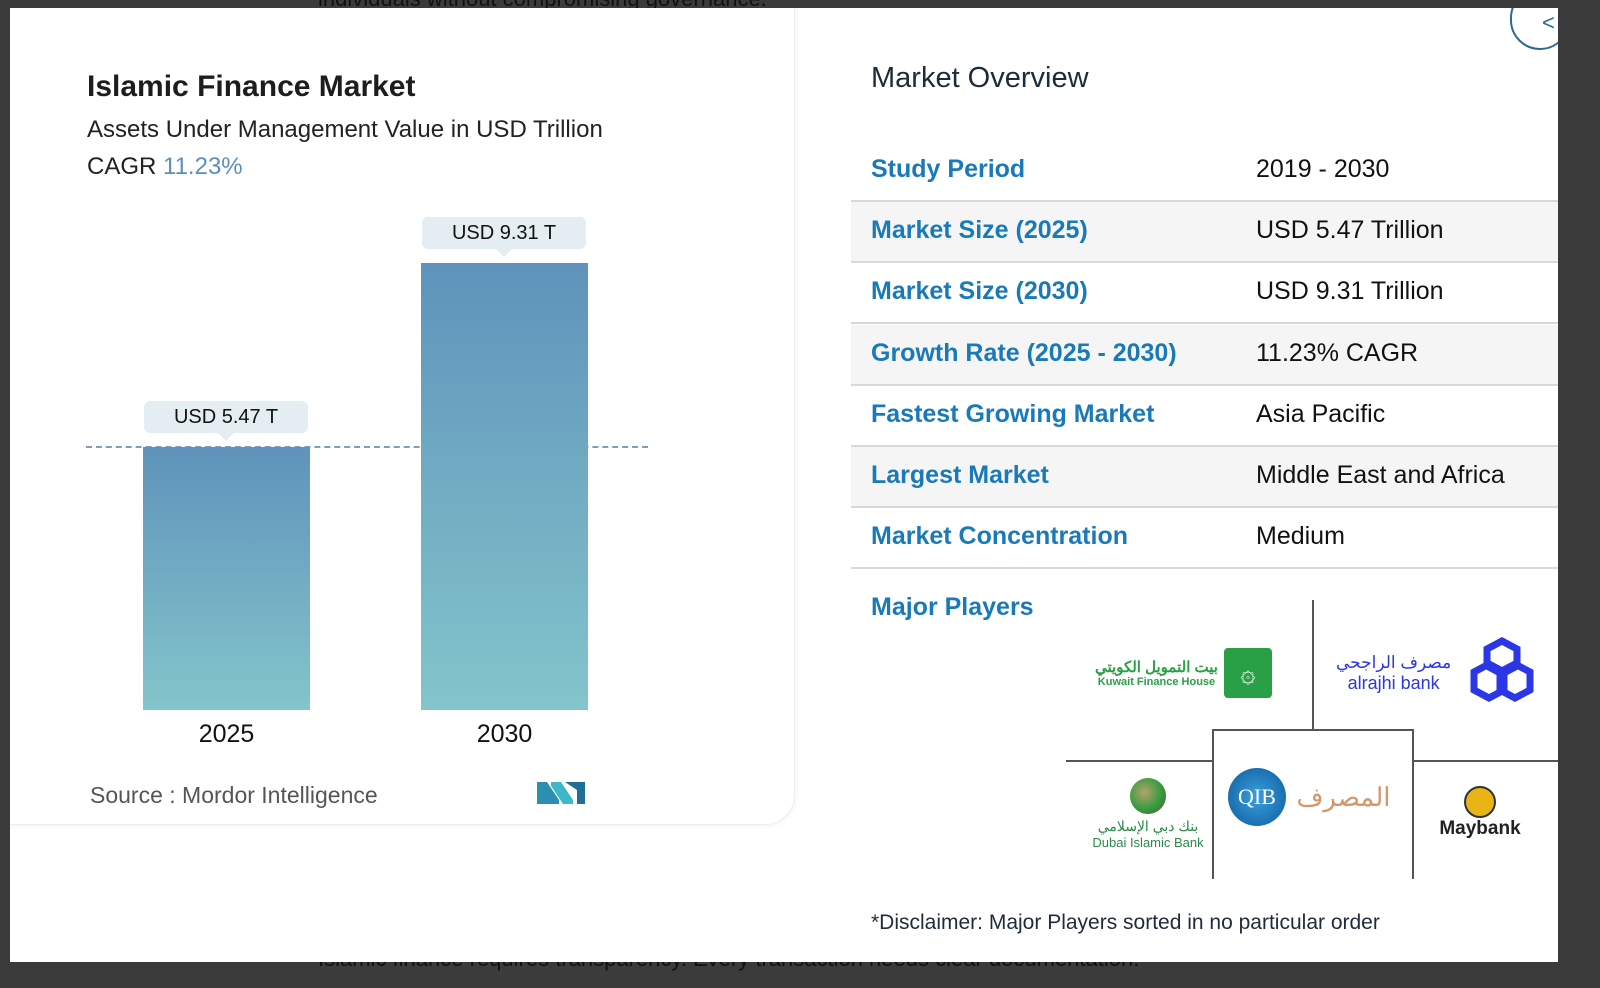 The width and height of the screenshot is (1600, 988). I want to click on dib-globe-icon, so click(1148, 796).